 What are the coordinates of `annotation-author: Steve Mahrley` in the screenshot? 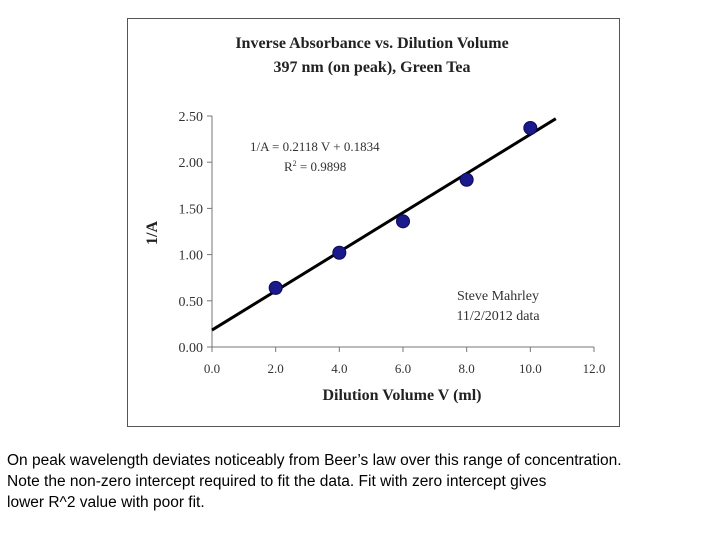 It's located at (498, 296).